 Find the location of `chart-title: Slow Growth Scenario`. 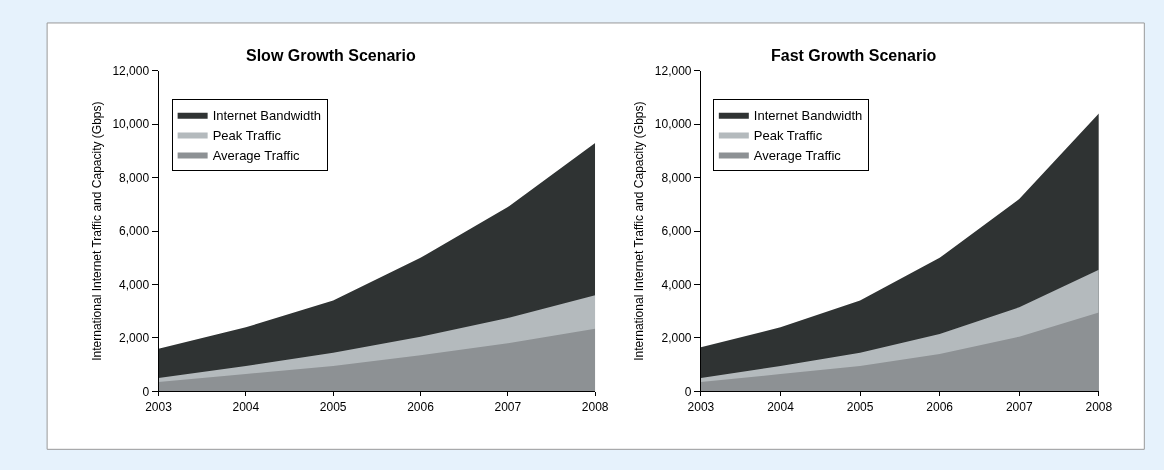

chart-title: Slow Growth Scenario is located at coordinates (331, 55).